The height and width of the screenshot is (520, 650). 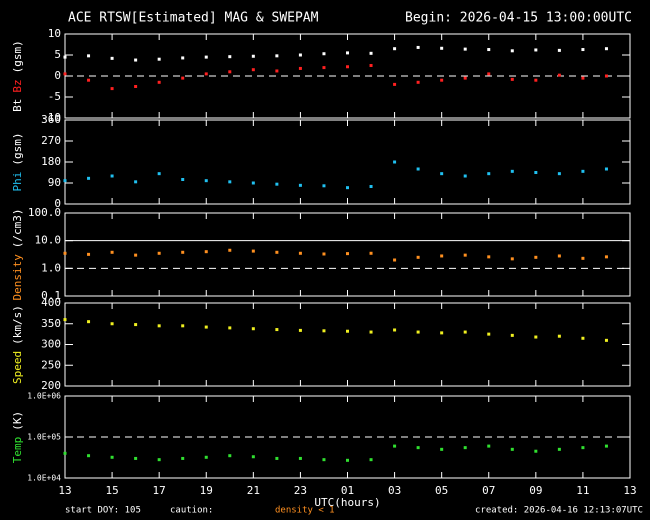 What do you see at coordinates (191, 511) in the screenshot?
I see `footer-caution: caution:` at bounding box center [191, 511].